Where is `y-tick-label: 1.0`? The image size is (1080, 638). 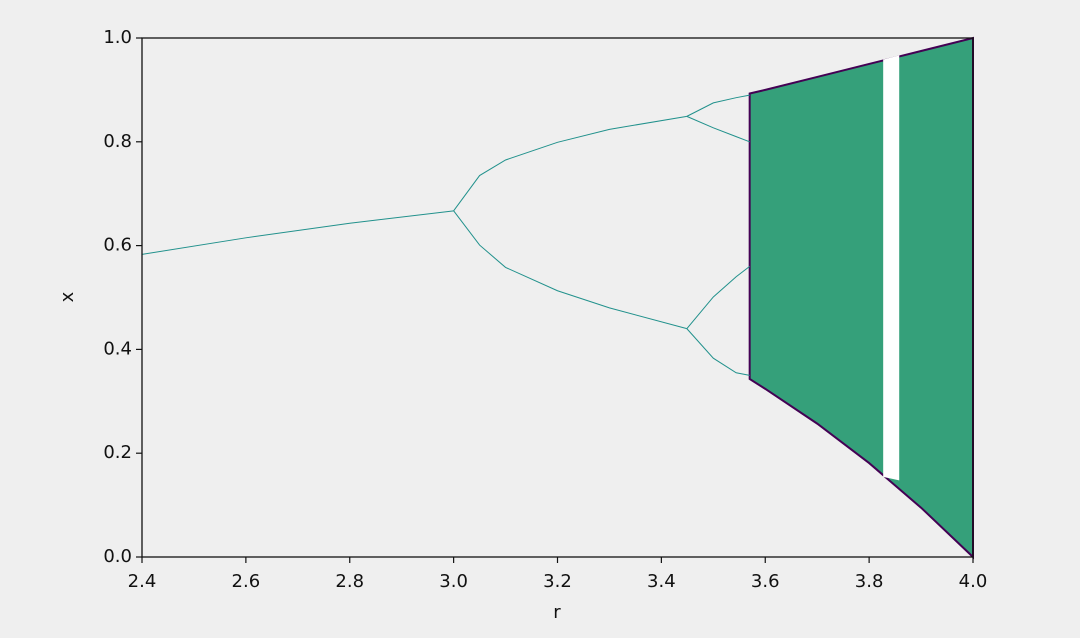
y-tick-label: 1.0 is located at coordinates (117, 37).